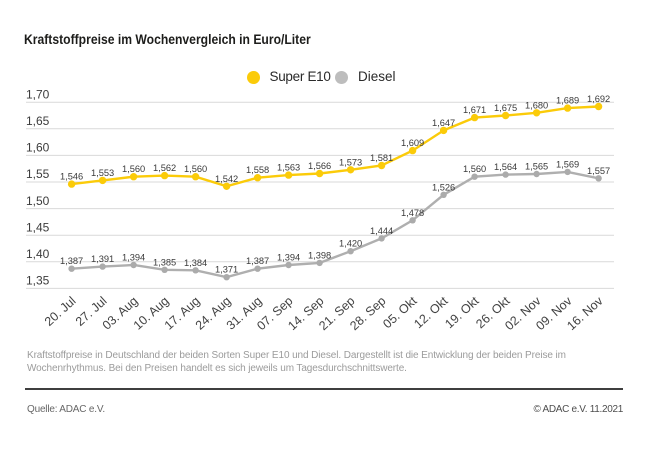 This screenshot has height=456, width=650. Describe the element at coordinates (102, 259) in the screenshot. I see `svg-text: 1,391` at that location.